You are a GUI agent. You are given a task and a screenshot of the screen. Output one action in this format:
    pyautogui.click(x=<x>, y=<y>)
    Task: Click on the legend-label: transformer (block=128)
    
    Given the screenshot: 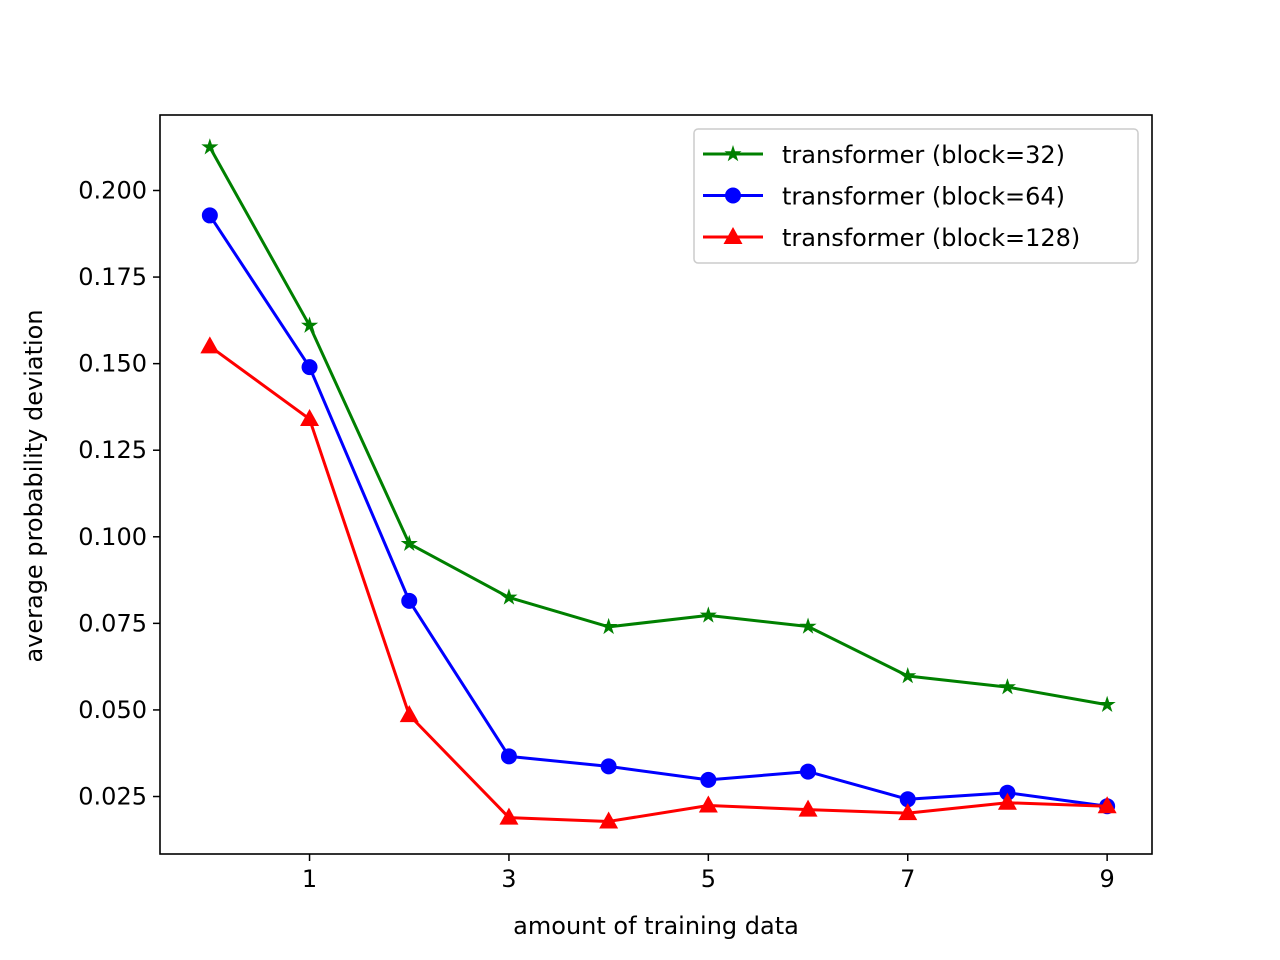 What is the action you would take?
    pyautogui.click(x=931, y=238)
    